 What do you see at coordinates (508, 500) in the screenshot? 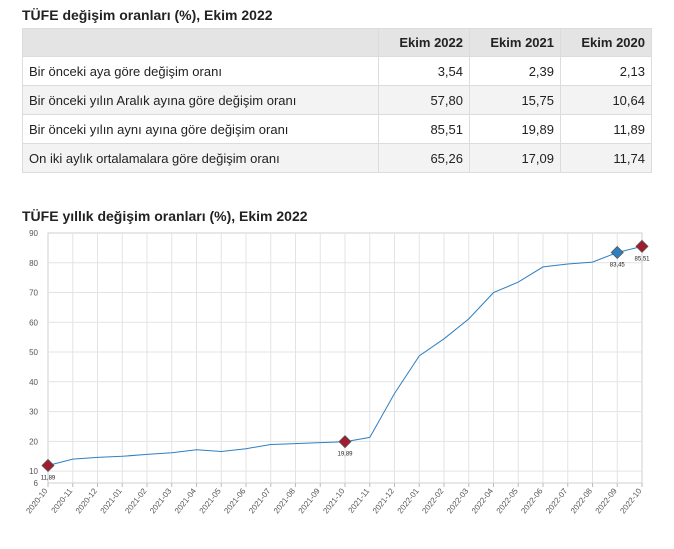
I see `x-tick-label: 2022-05` at bounding box center [508, 500].